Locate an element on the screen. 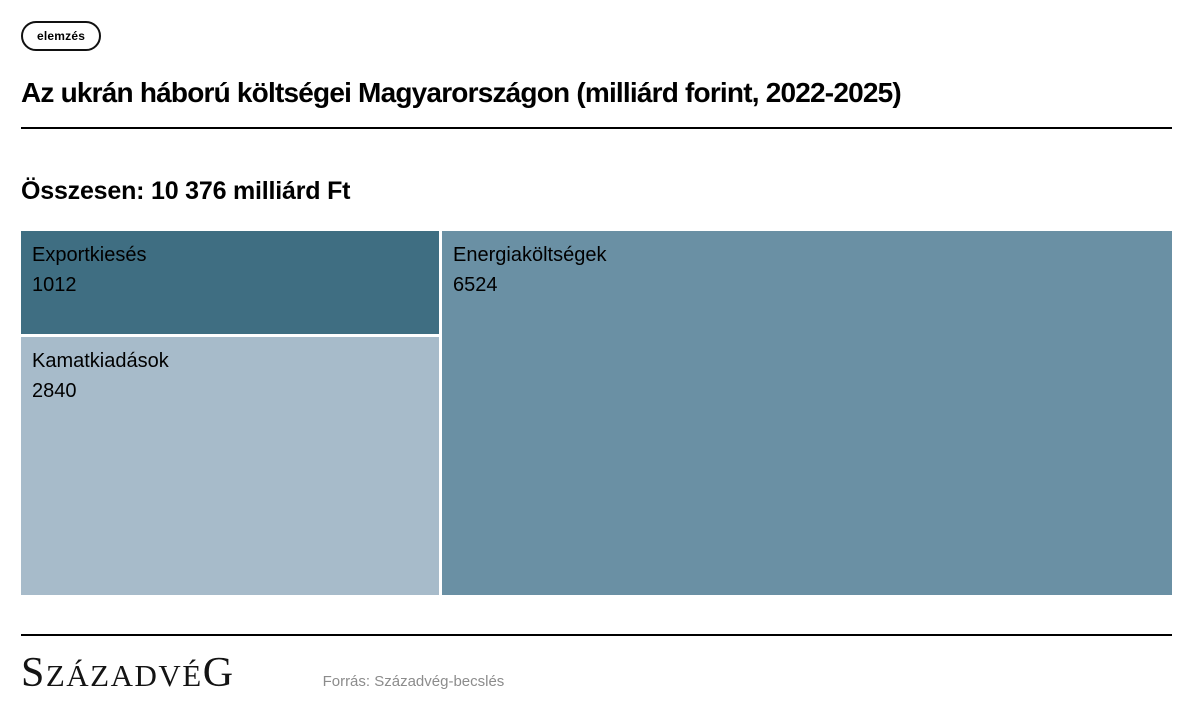 This screenshot has height=710, width=1193. treemap-block-value: 6524 is located at coordinates (475, 285).